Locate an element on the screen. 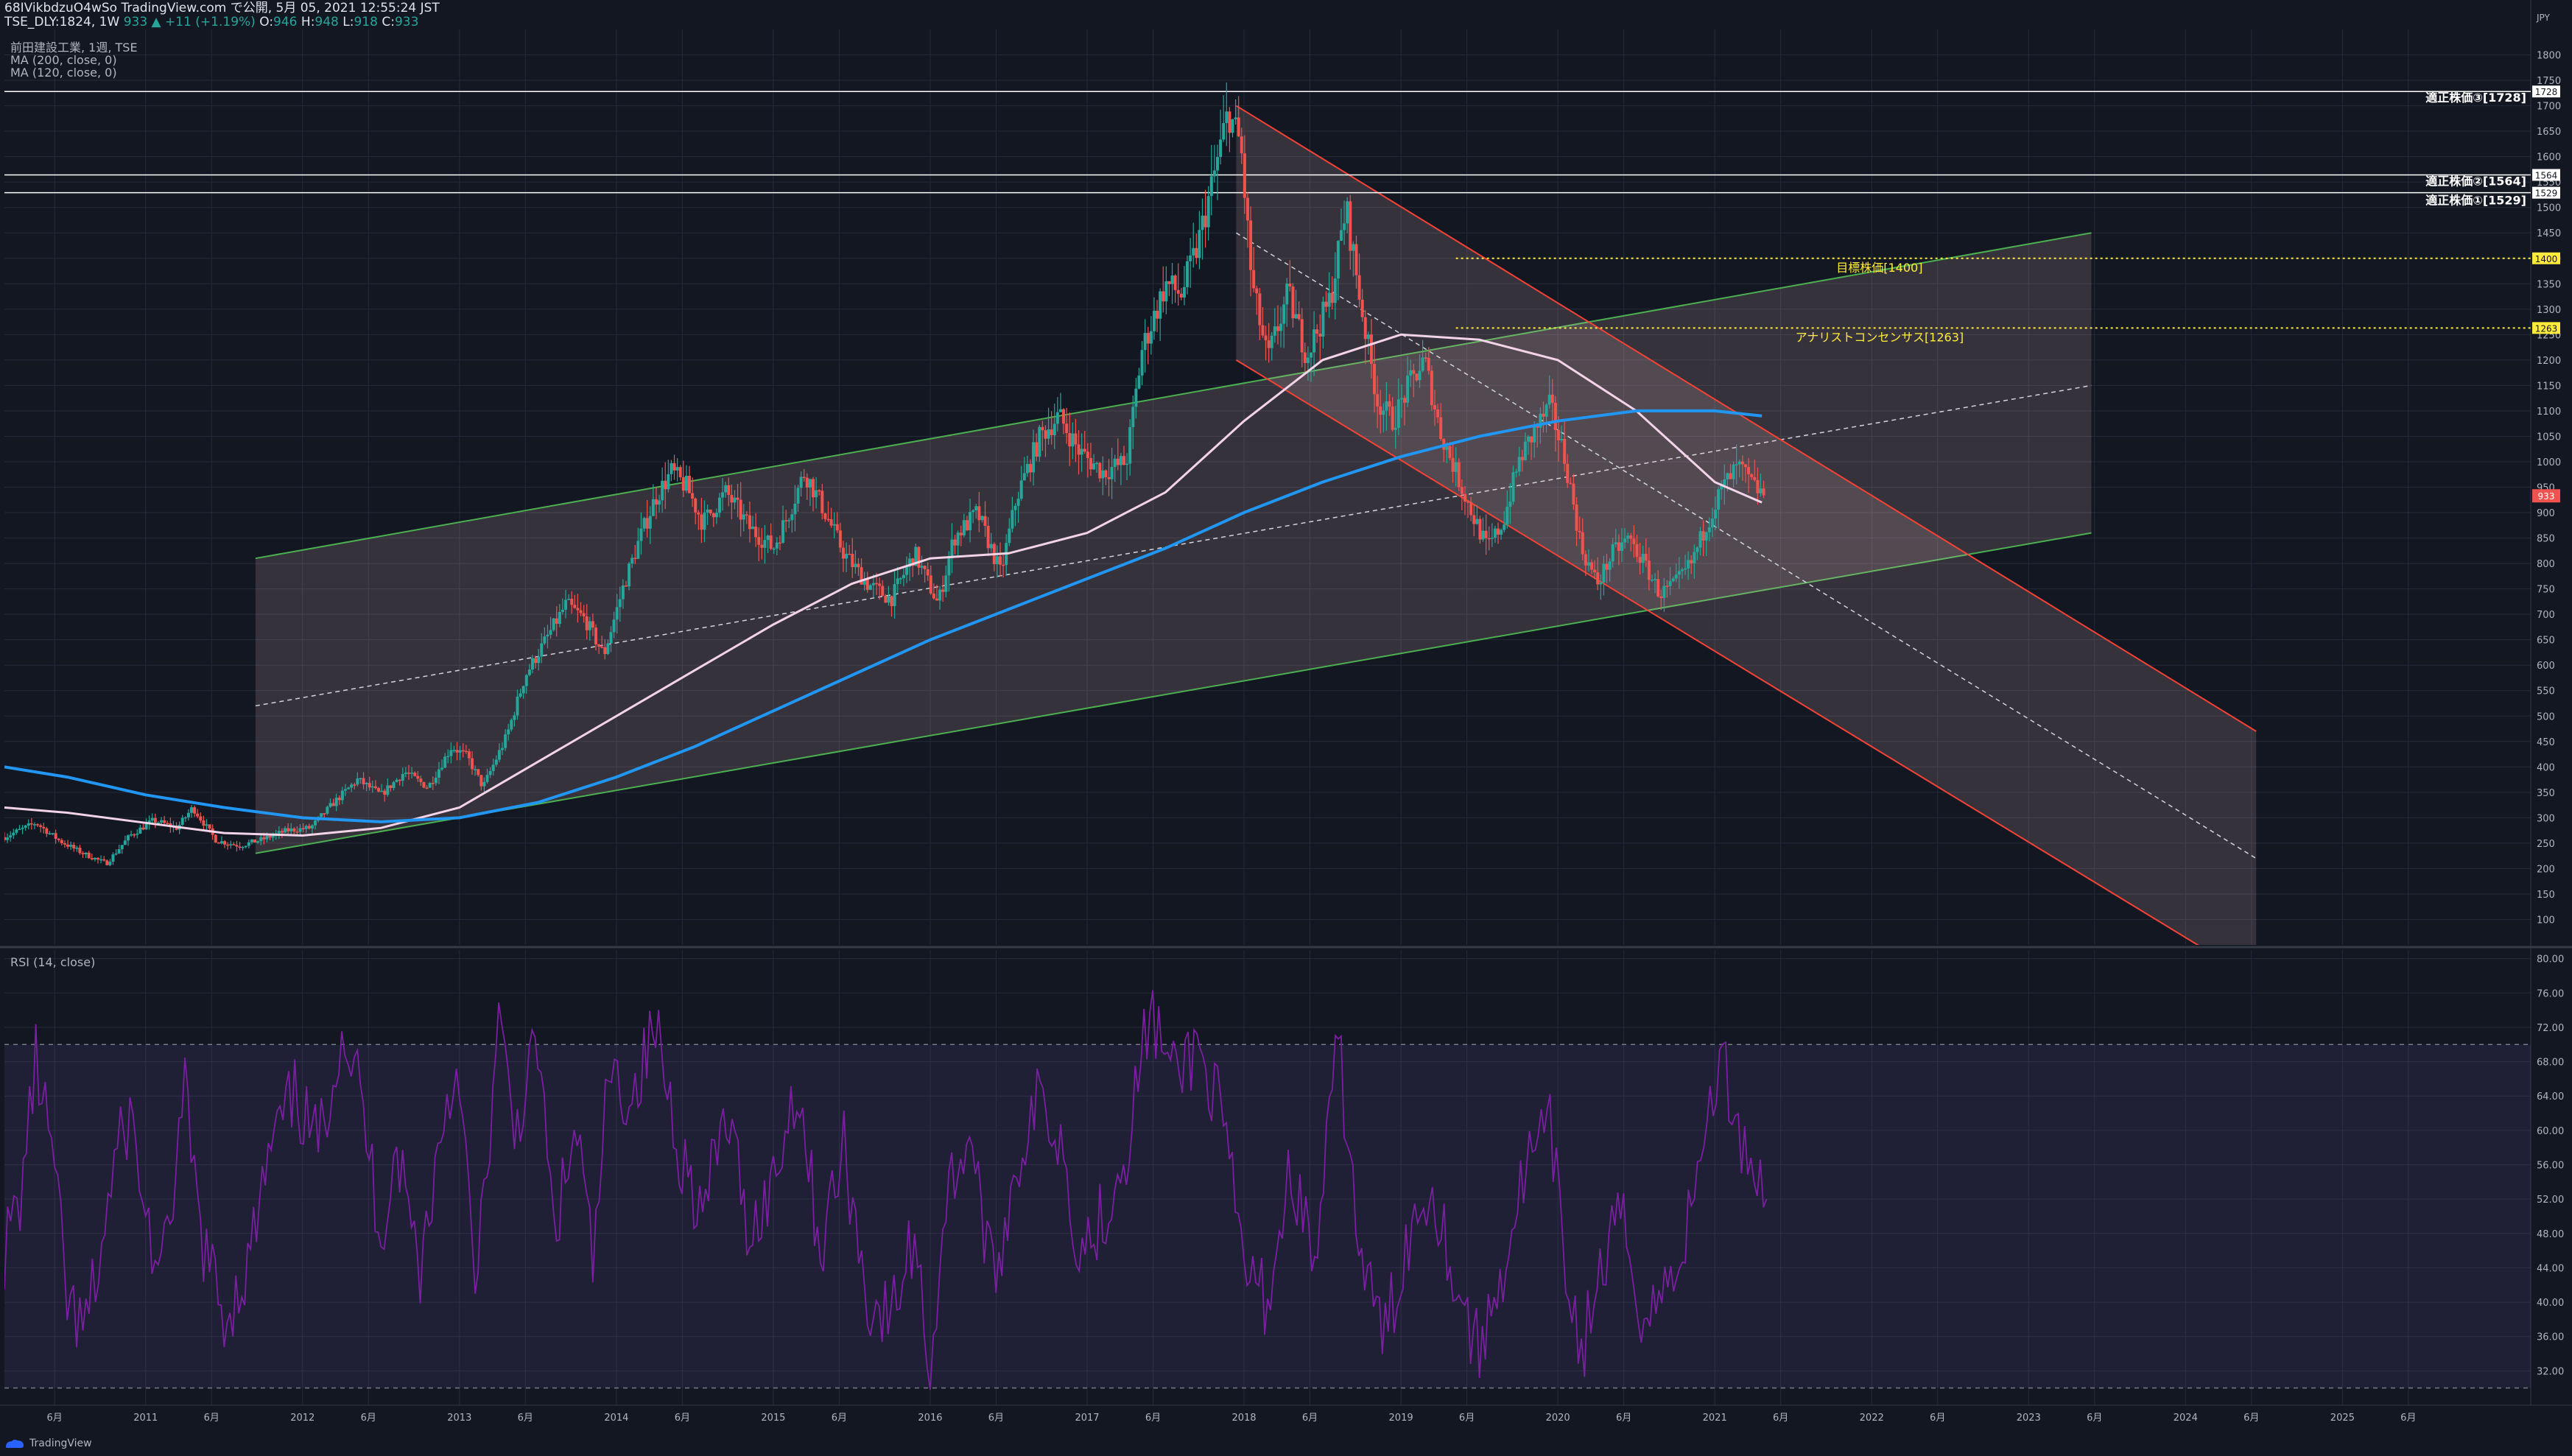  legend-symbol: 前田建設工業, 1週, TSE is located at coordinates (74, 47).